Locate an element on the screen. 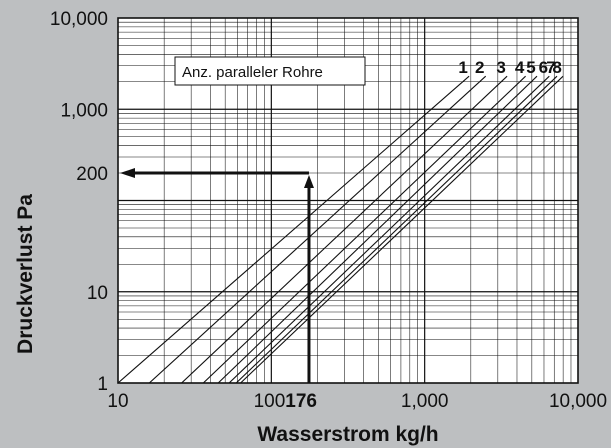 This screenshot has width=611, height=448. y-tick-labels: 1 10 200 1,000 10,000 is located at coordinates (79, 202).